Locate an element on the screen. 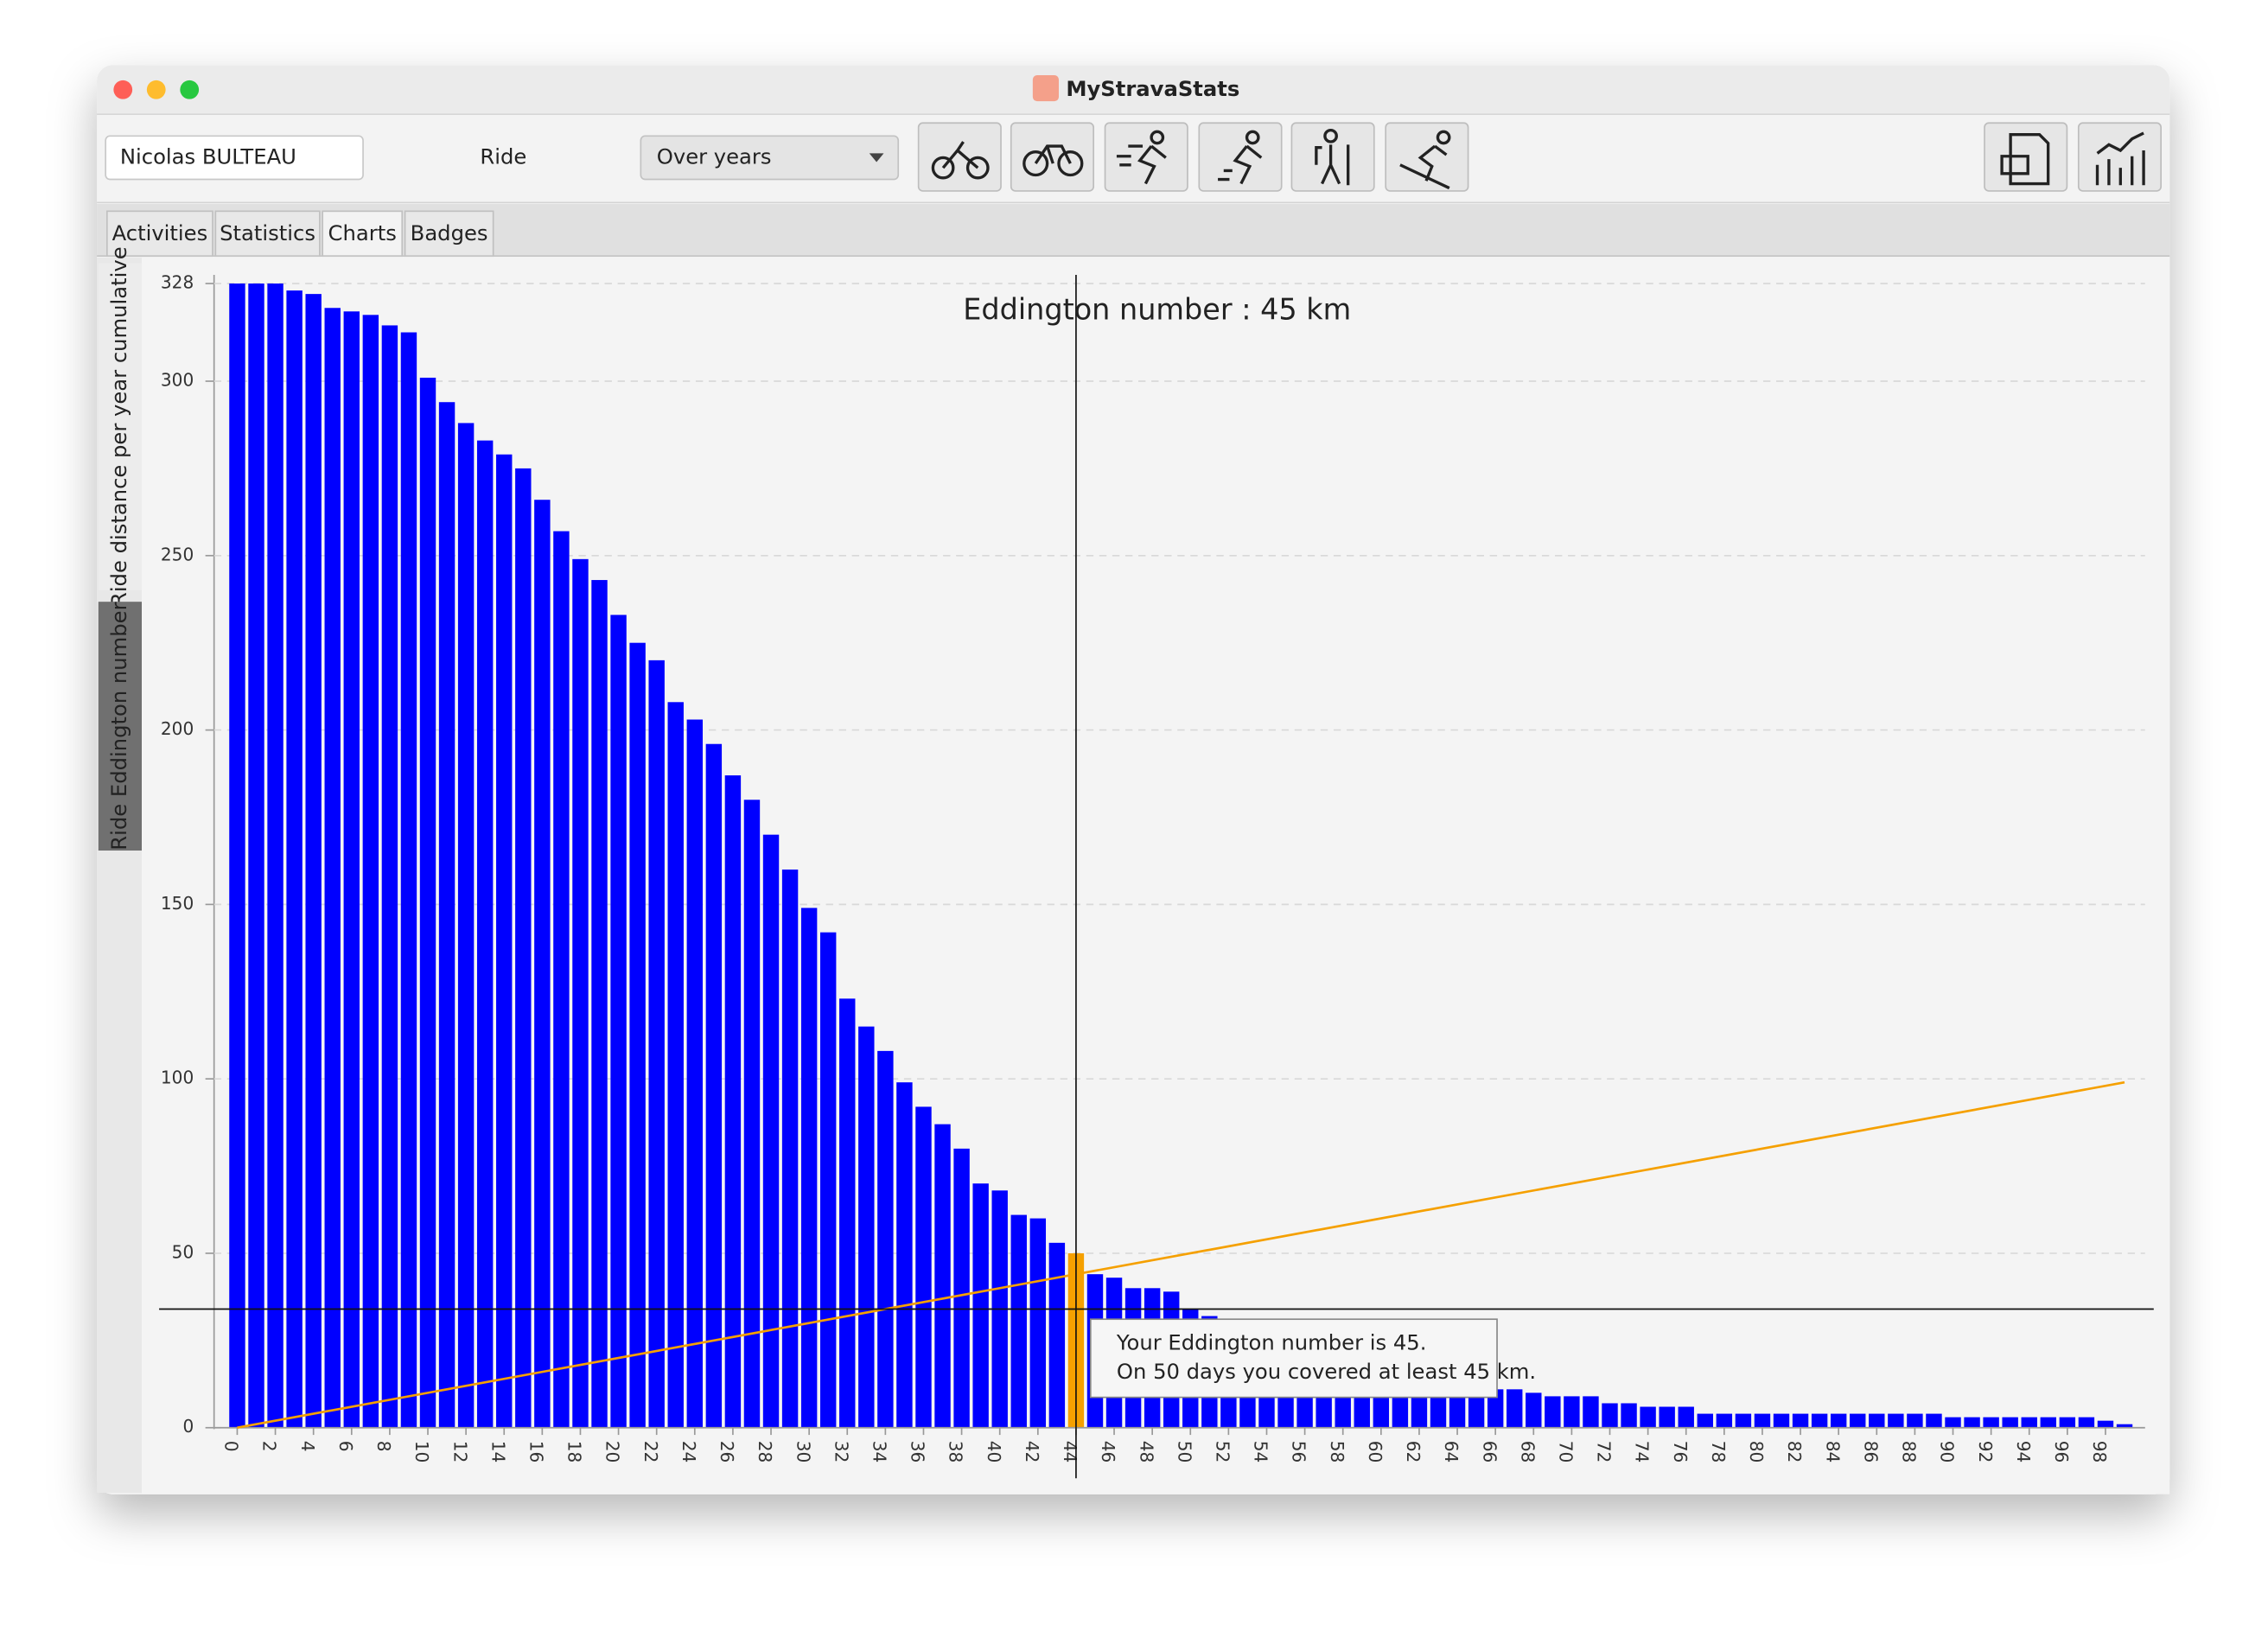 This screenshot has width=2268, height=1625. run-button is located at coordinates (1146, 157).